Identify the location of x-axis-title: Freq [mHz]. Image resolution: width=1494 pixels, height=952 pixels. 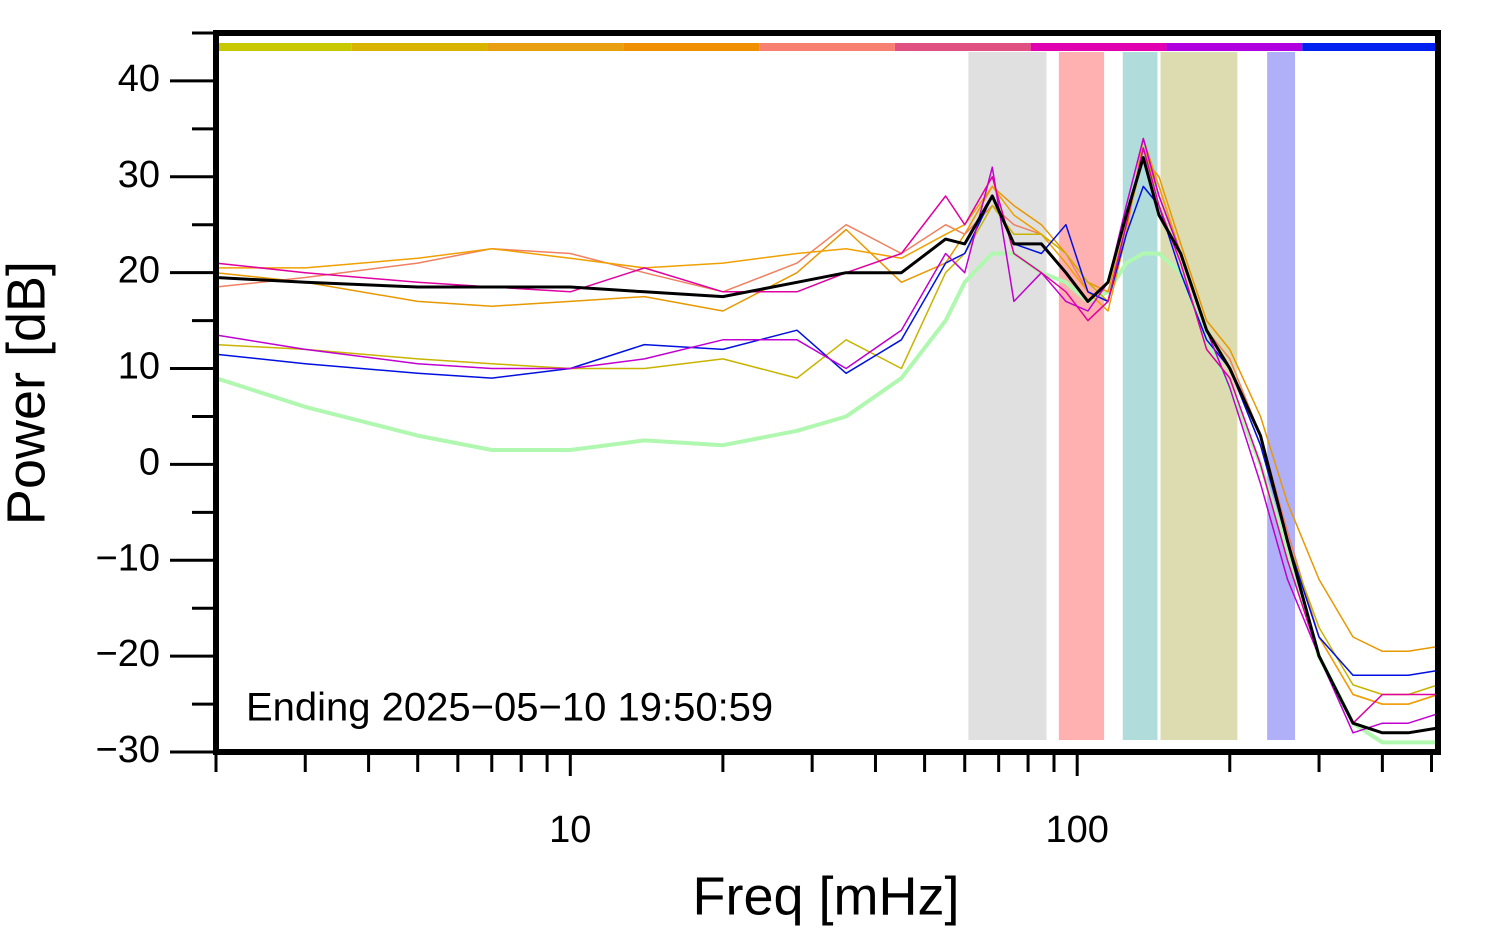
(825, 896).